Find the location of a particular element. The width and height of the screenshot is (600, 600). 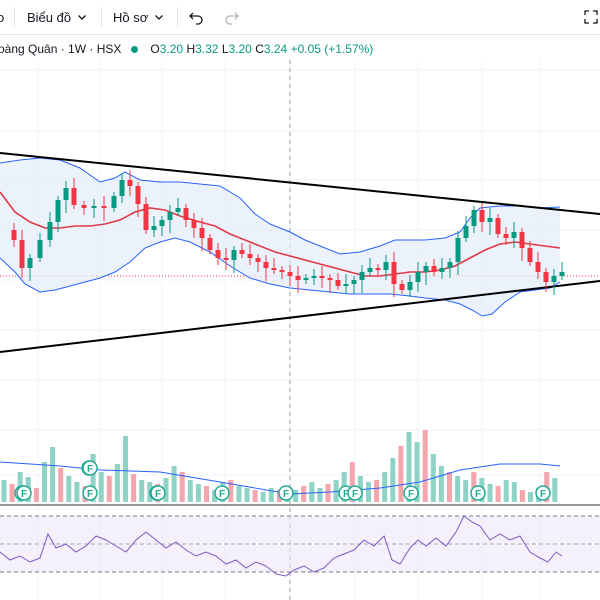

fundamental-markers: FFFFFFFFFFFFFF is located at coordinates (282, 480).